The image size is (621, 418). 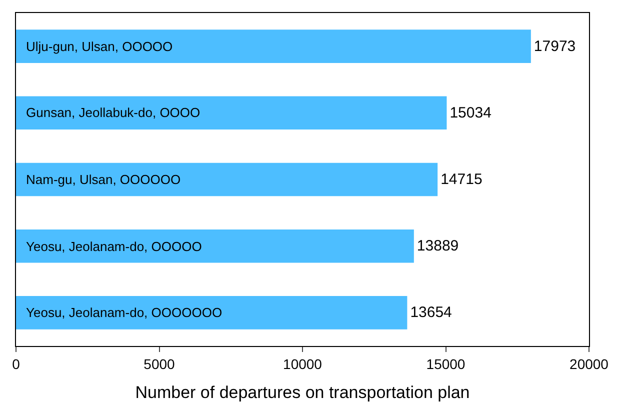 What do you see at coordinates (446, 364) in the screenshot?
I see `x-tick-label: 15000` at bounding box center [446, 364].